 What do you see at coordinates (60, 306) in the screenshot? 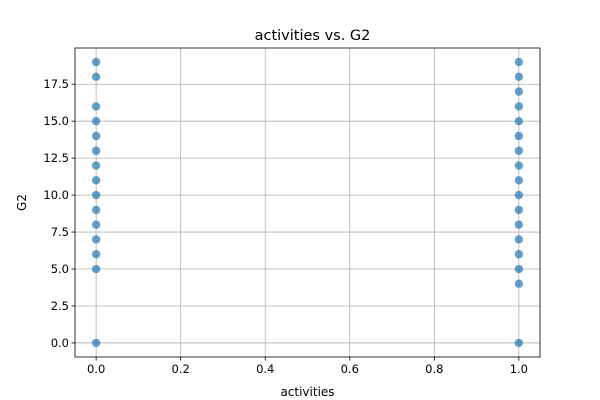
I see `y-tick-label: 2.5` at bounding box center [60, 306].